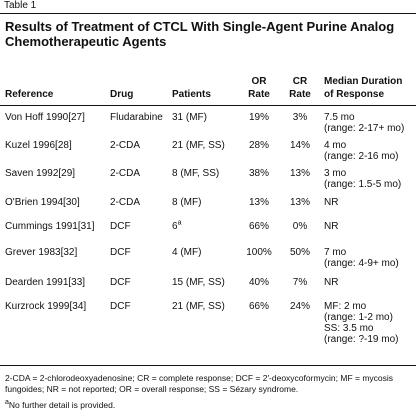 Image resolution: width=416 pixels, height=419 pixels. What do you see at coordinates (259, 252) in the screenshot?
I see `cell-or-rate: 100%` at bounding box center [259, 252].